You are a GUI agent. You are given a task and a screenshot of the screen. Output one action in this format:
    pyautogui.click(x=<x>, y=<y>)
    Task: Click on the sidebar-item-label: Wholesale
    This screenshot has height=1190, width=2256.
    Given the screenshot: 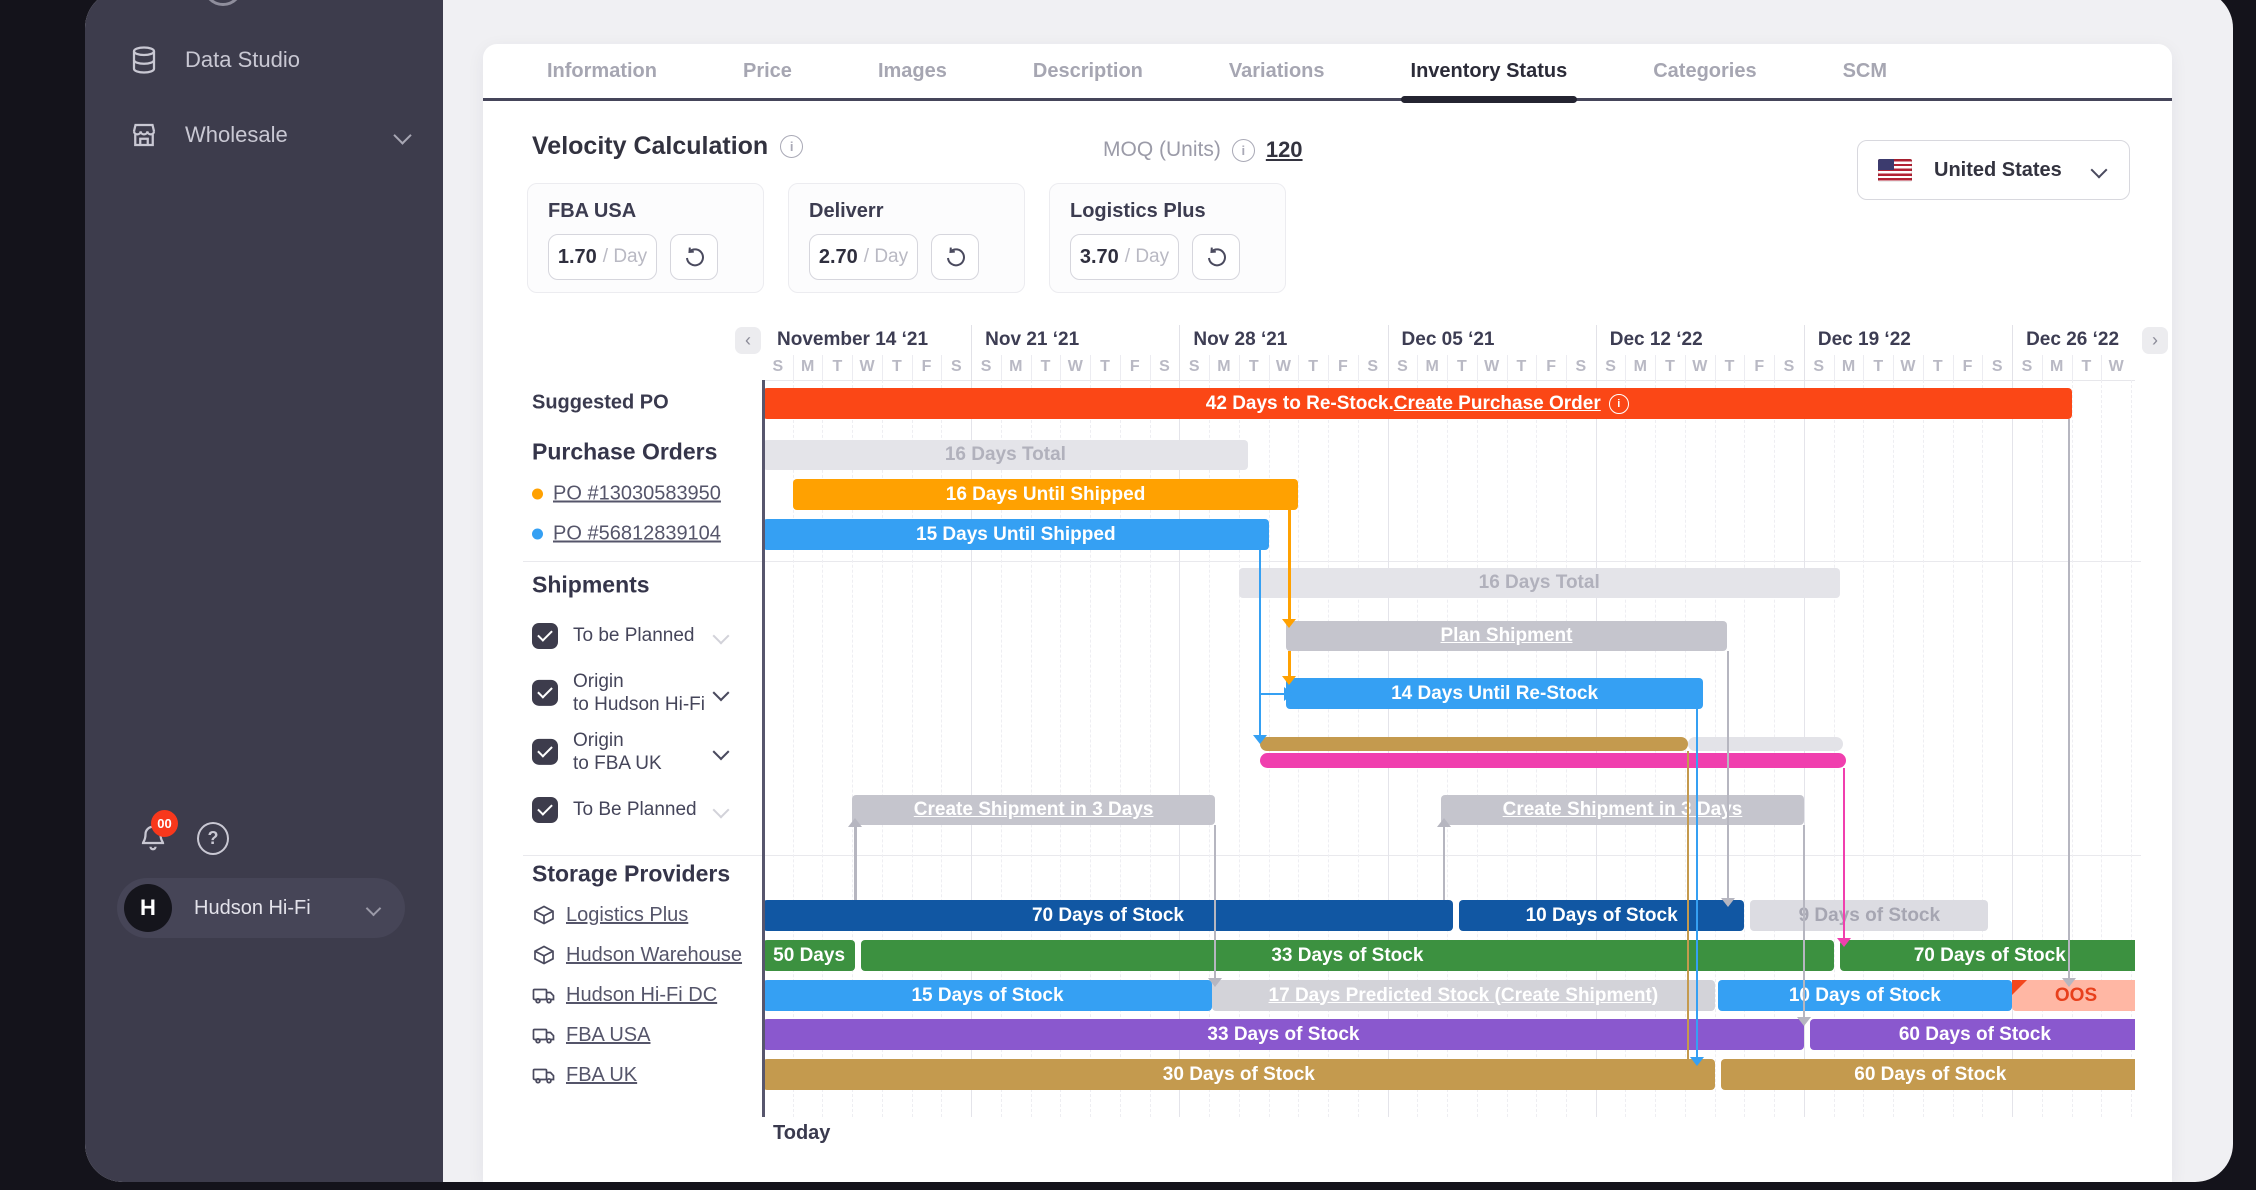 What is the action you would take?
    pyautogui.click(x=236, y=134)
    